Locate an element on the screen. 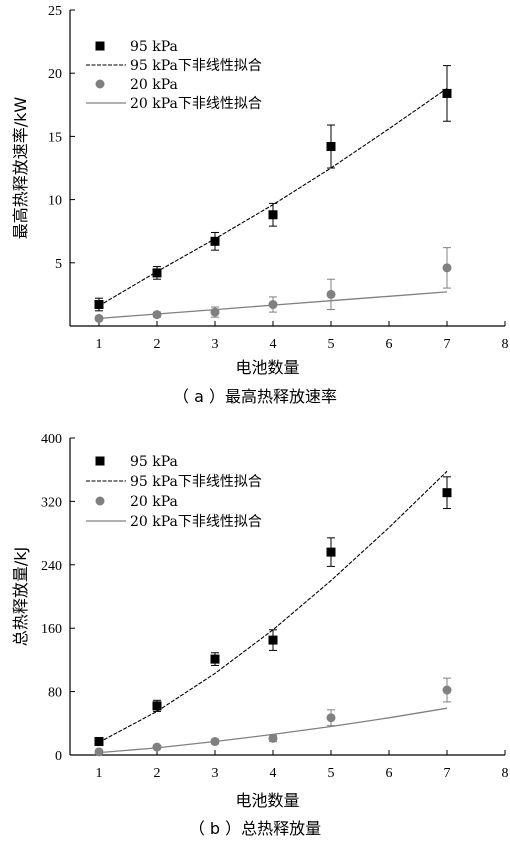 The width and height of the screenshot is (510, 842). y-tick-label: 25 is located at coordinates (55, 11).